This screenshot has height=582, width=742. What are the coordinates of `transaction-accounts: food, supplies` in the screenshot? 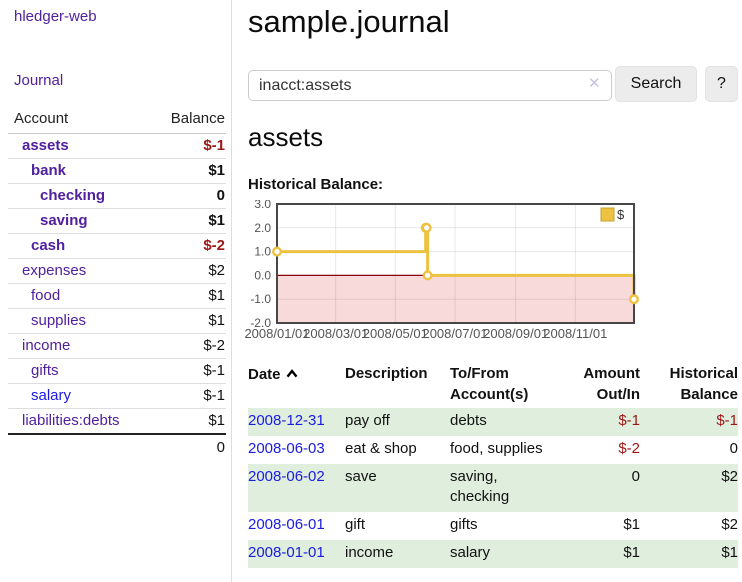 It's located at (496, 449).